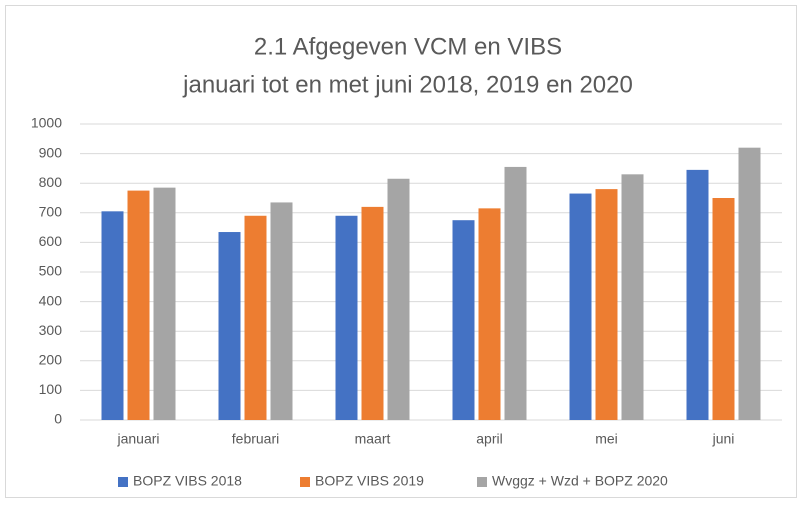 Image resolution: width=803 pixels, height=506 pixels. I want to click on legend-label: BOPZ VIBS 2018, so click(187, 481).